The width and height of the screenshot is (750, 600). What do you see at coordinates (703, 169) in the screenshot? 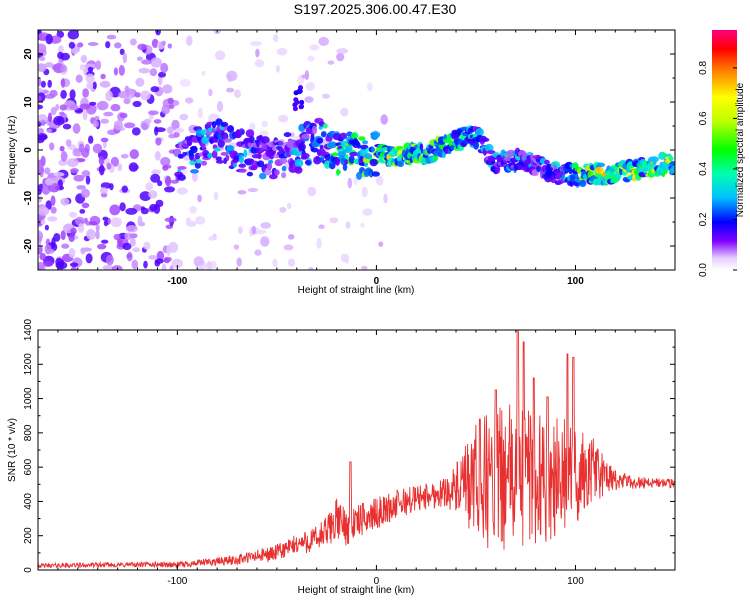
I see `tick-label: 0.4` at bounding box center [703, 169].